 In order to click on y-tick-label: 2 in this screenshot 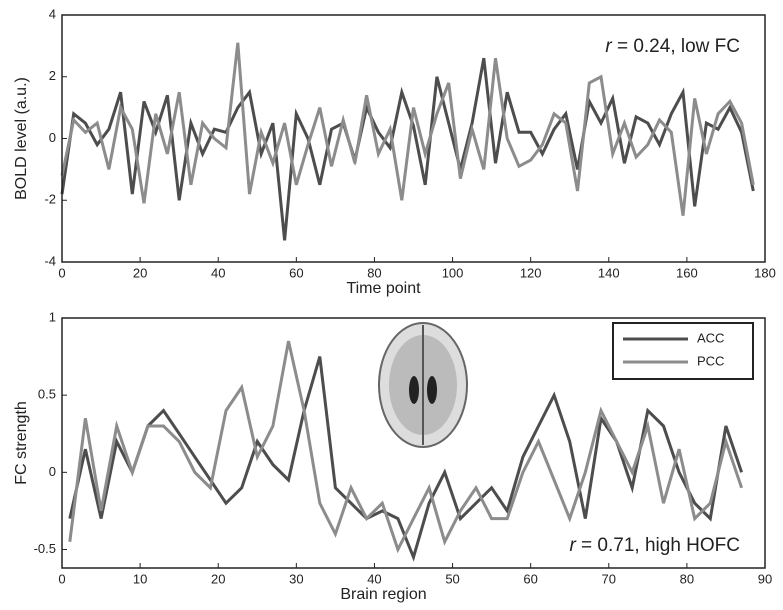, I will do `click(52, 75)`.